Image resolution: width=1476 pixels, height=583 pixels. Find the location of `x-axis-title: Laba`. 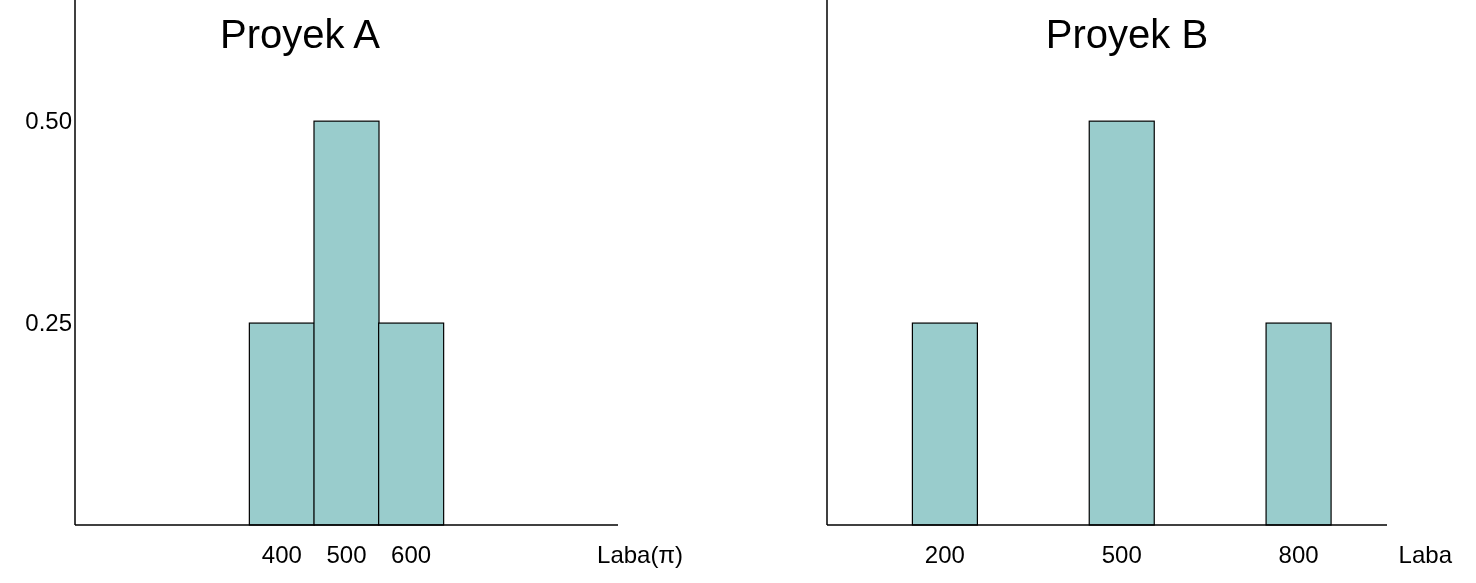

x-axis-title: Laba is located at coordinates (1425, 554).